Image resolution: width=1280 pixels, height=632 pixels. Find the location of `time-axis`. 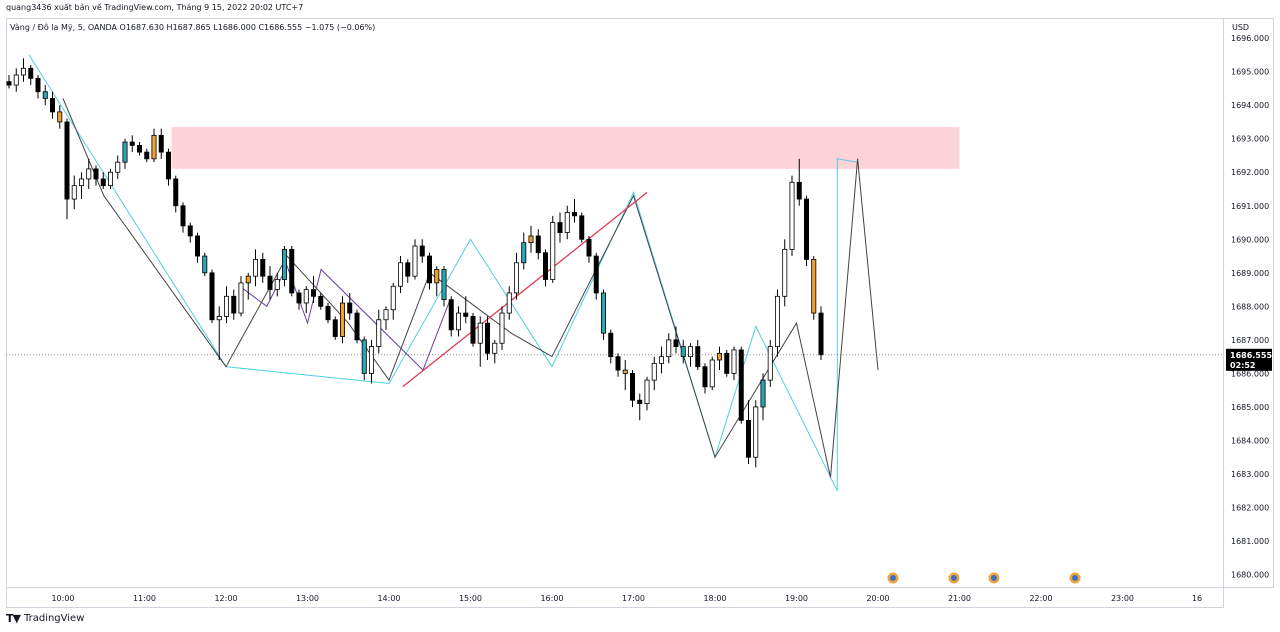

time-axis is located at coordinates (615, 598).